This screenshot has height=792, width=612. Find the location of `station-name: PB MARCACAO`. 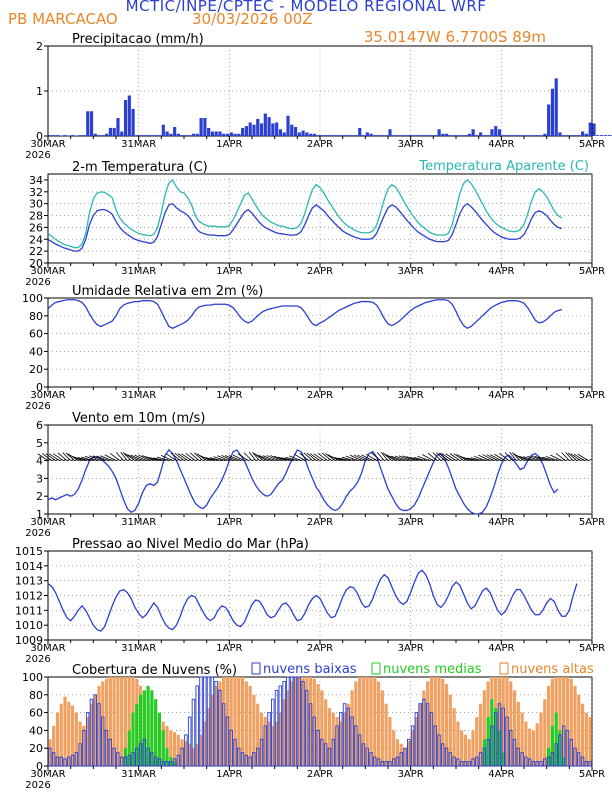

station-name: PB MARCACAO is located at coordinates (63, 19).